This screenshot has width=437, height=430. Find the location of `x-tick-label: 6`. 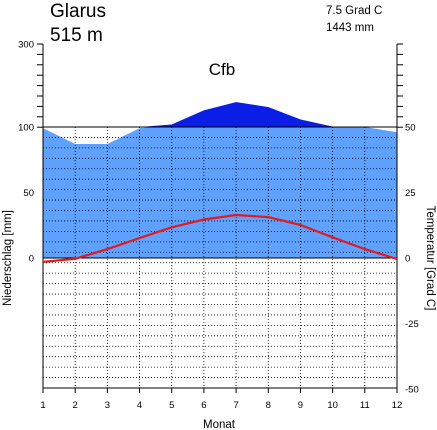

x-tick-label: 6 is located at coordinates (203, 405).